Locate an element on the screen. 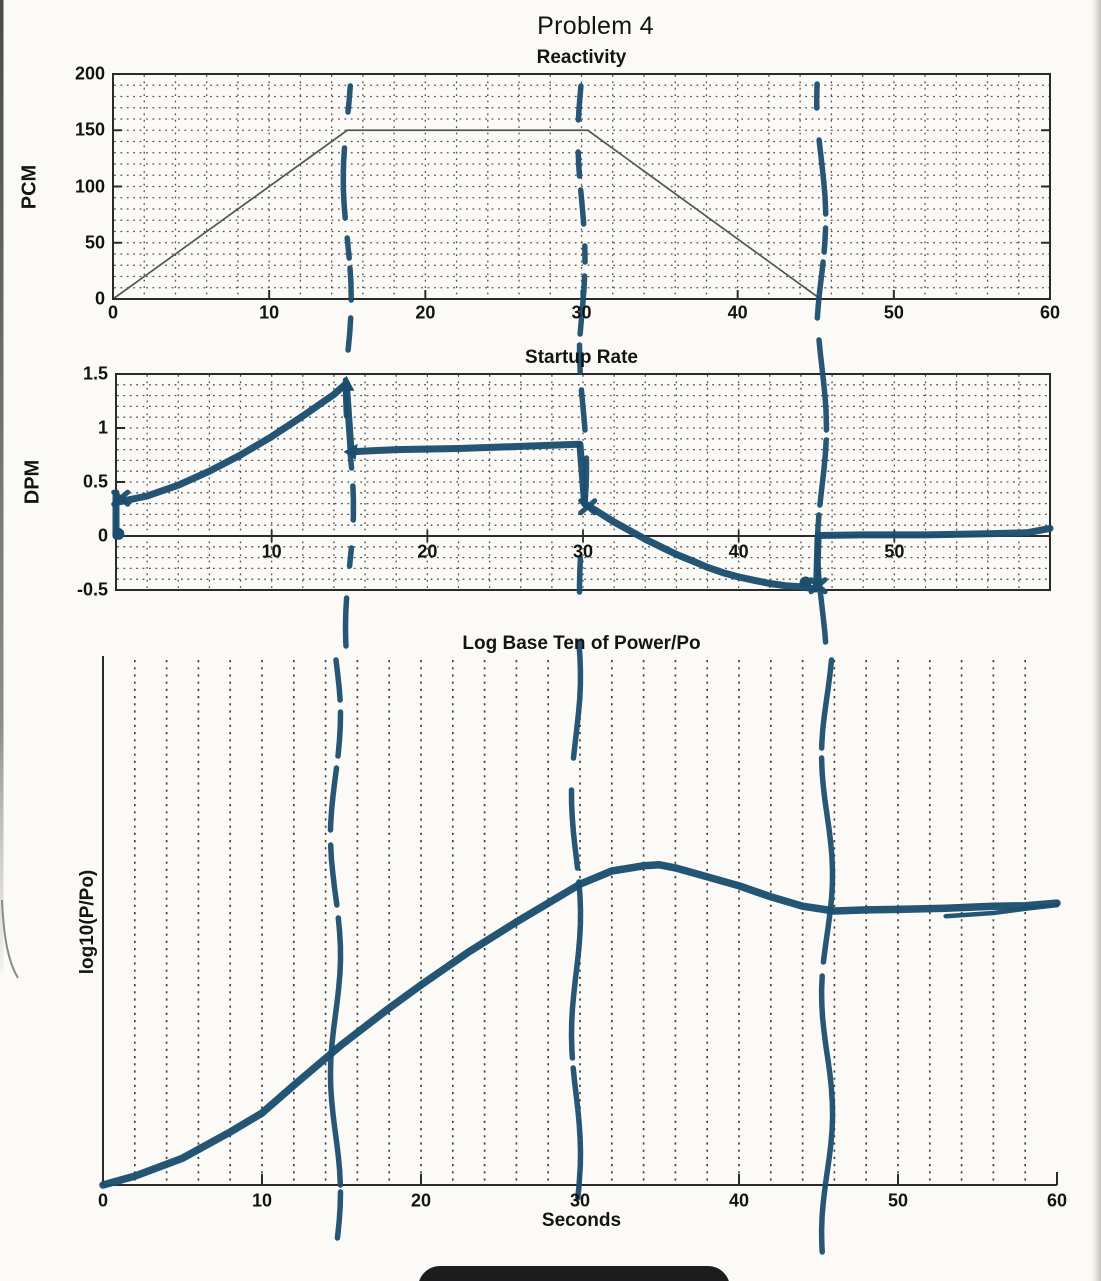  scan-artifact-left-edge is located at coordinates (2, 486).